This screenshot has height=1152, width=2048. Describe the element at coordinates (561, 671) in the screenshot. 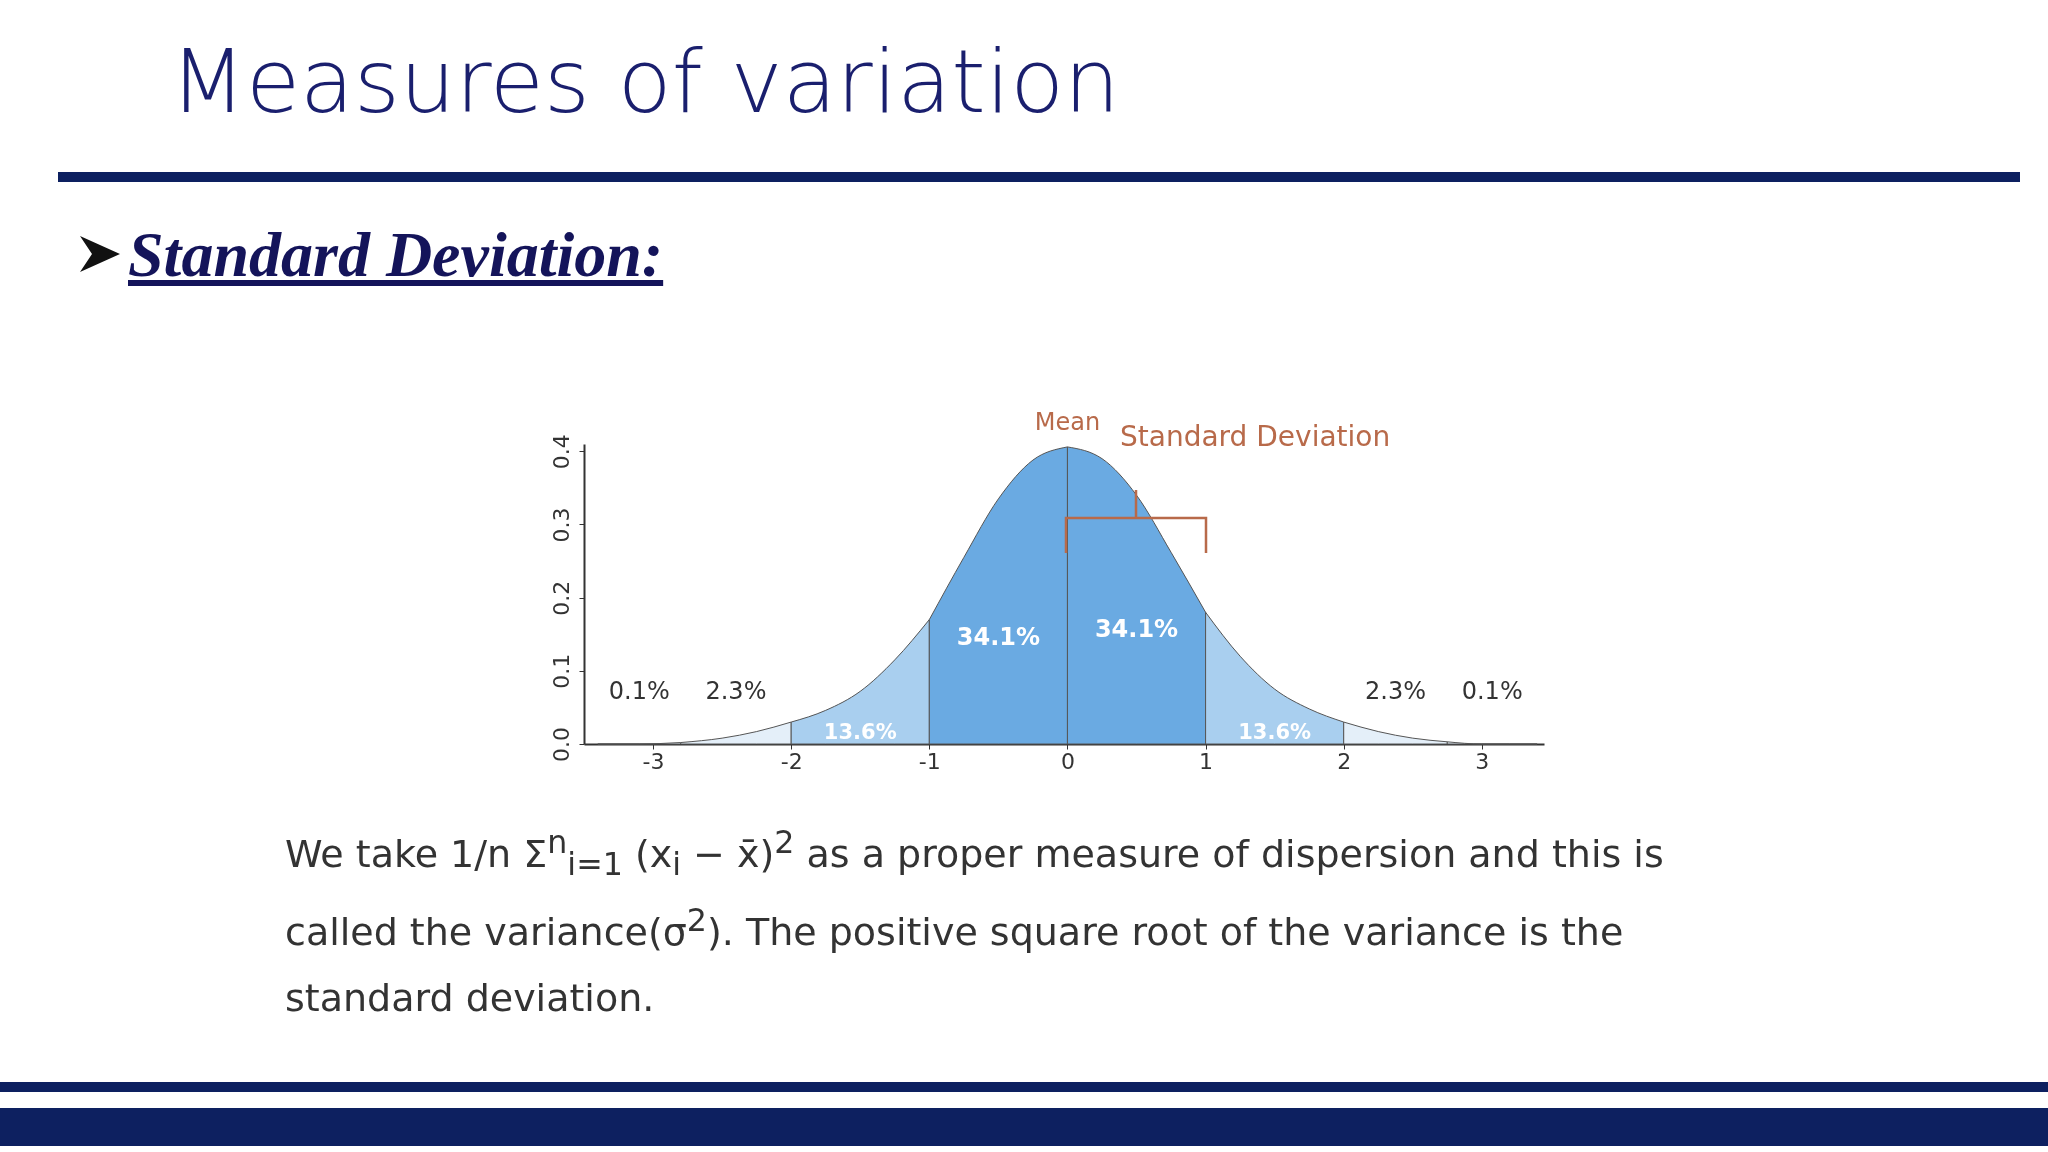

I see `y-tick-label: 0.1` at that location.